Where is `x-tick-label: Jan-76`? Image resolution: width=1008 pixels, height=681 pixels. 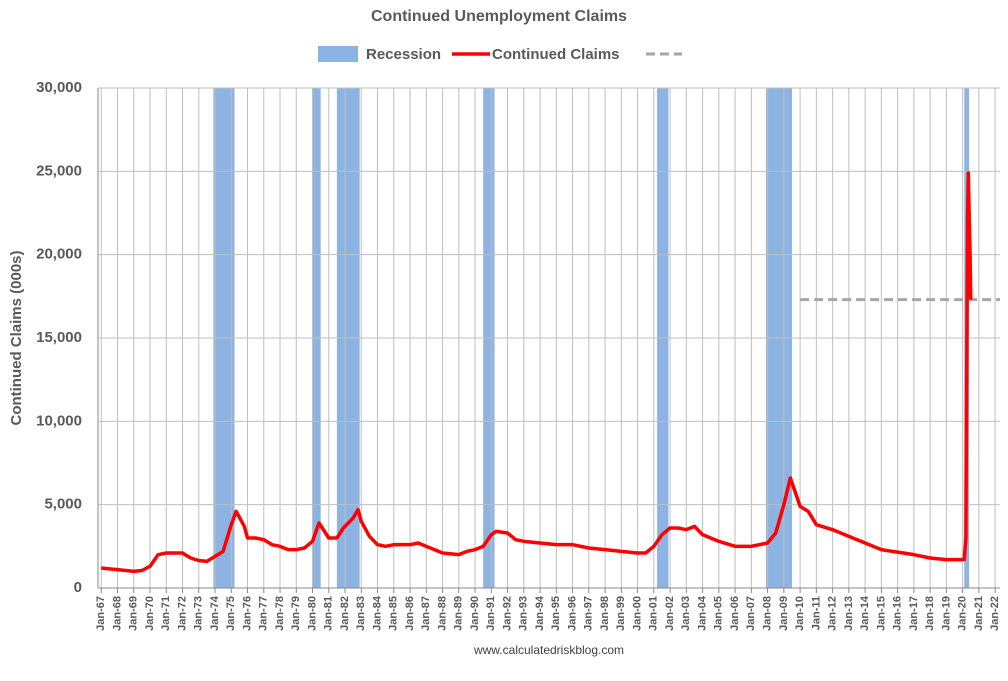
x-tick-label: Jan-76 is located at coordinates (247, 613).